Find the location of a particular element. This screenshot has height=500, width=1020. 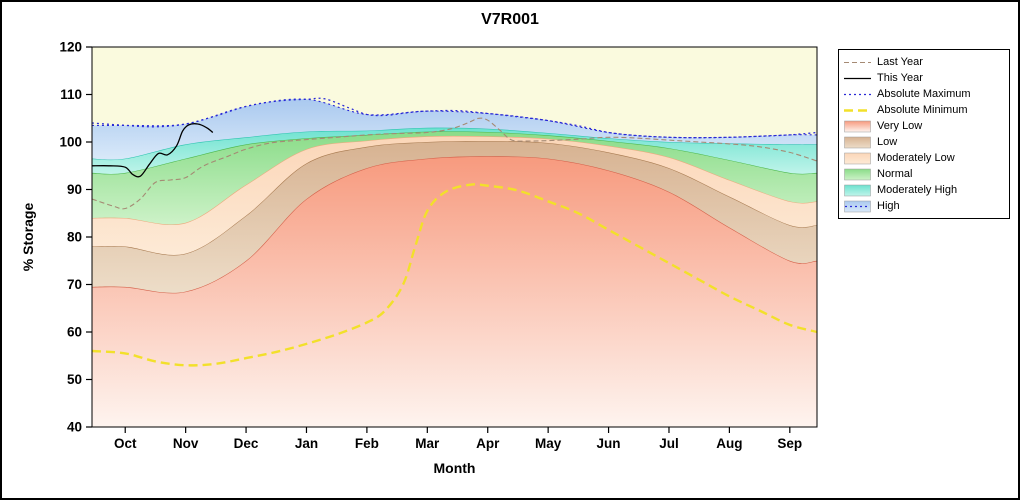

x-axis-title: Month is located at coordinates (454, 468).